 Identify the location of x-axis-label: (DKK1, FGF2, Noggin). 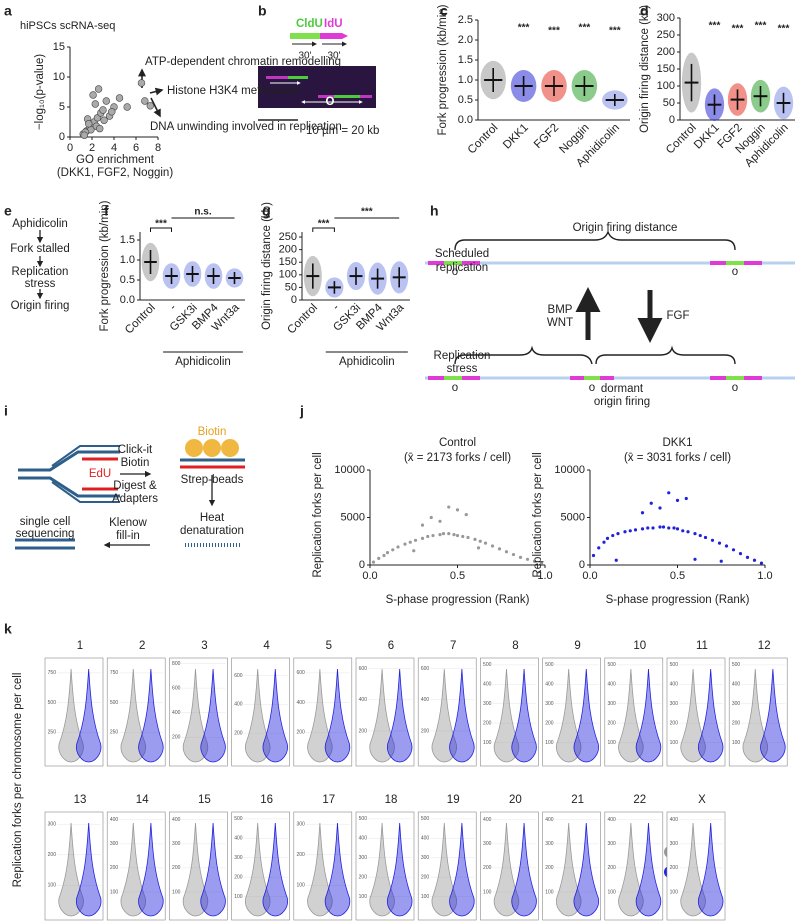
(115, 173).